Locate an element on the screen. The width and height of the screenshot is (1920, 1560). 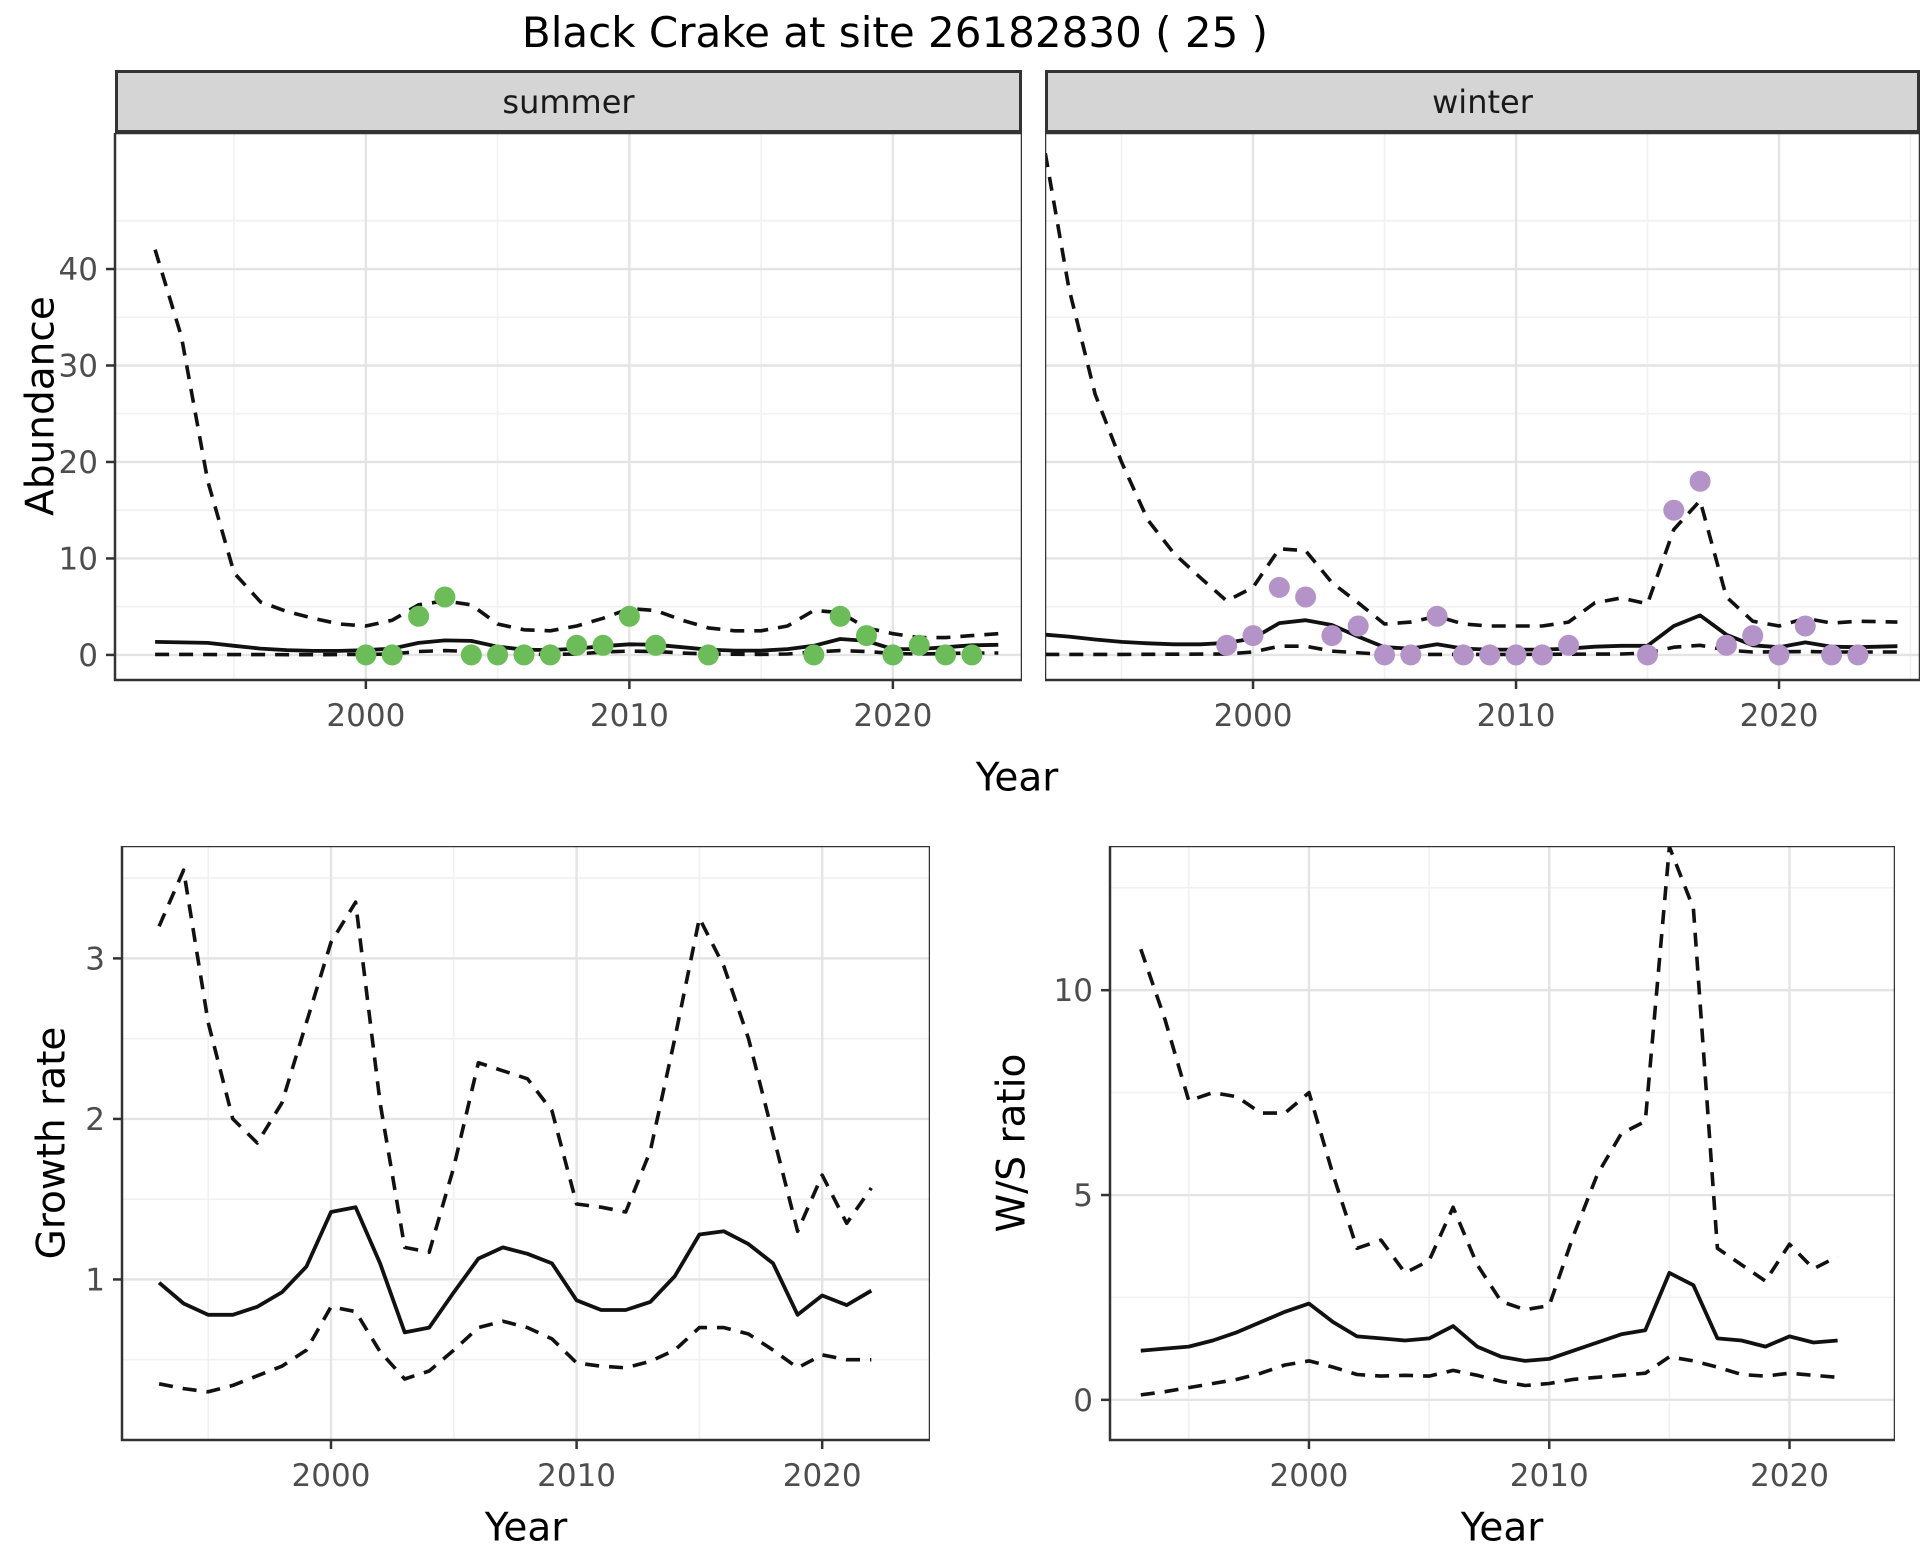
axis-ticks: 2000 2010 2020 0 5 10 is located at coordinates (1441, 1233).